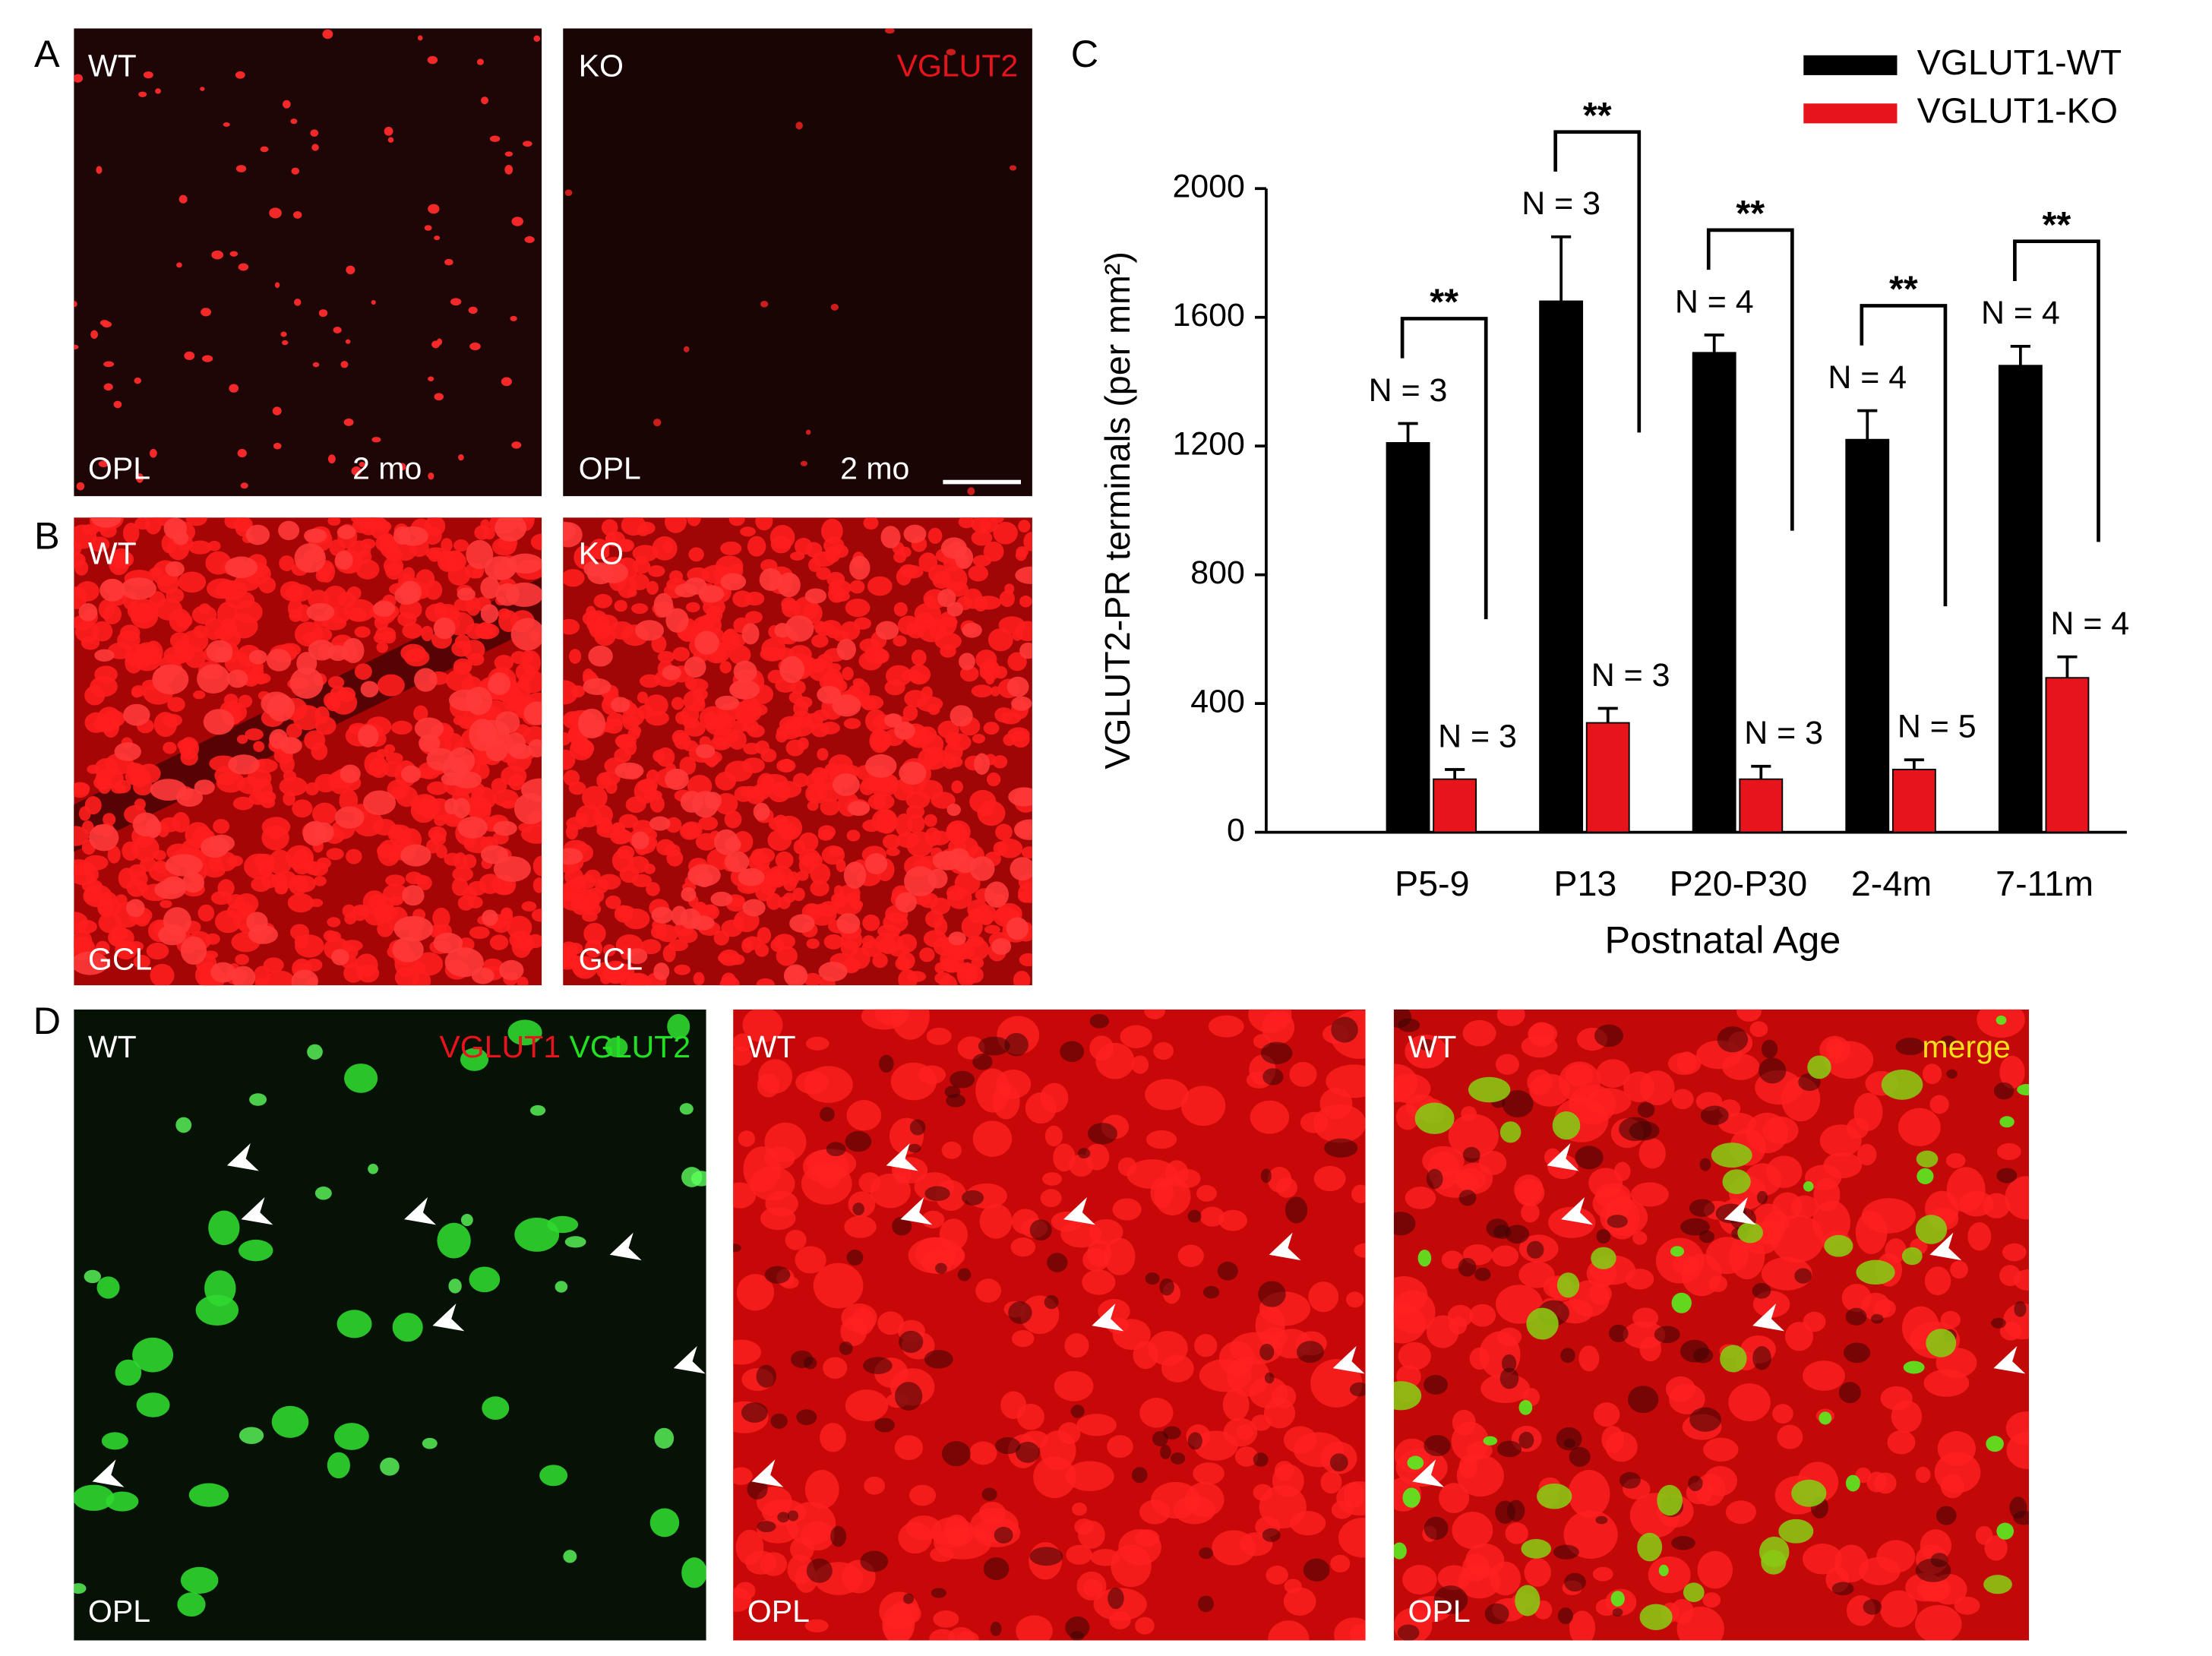 The height and width of the screenshot is (1656, 2212). I want to click on arrowhead, so click(767, 1473).